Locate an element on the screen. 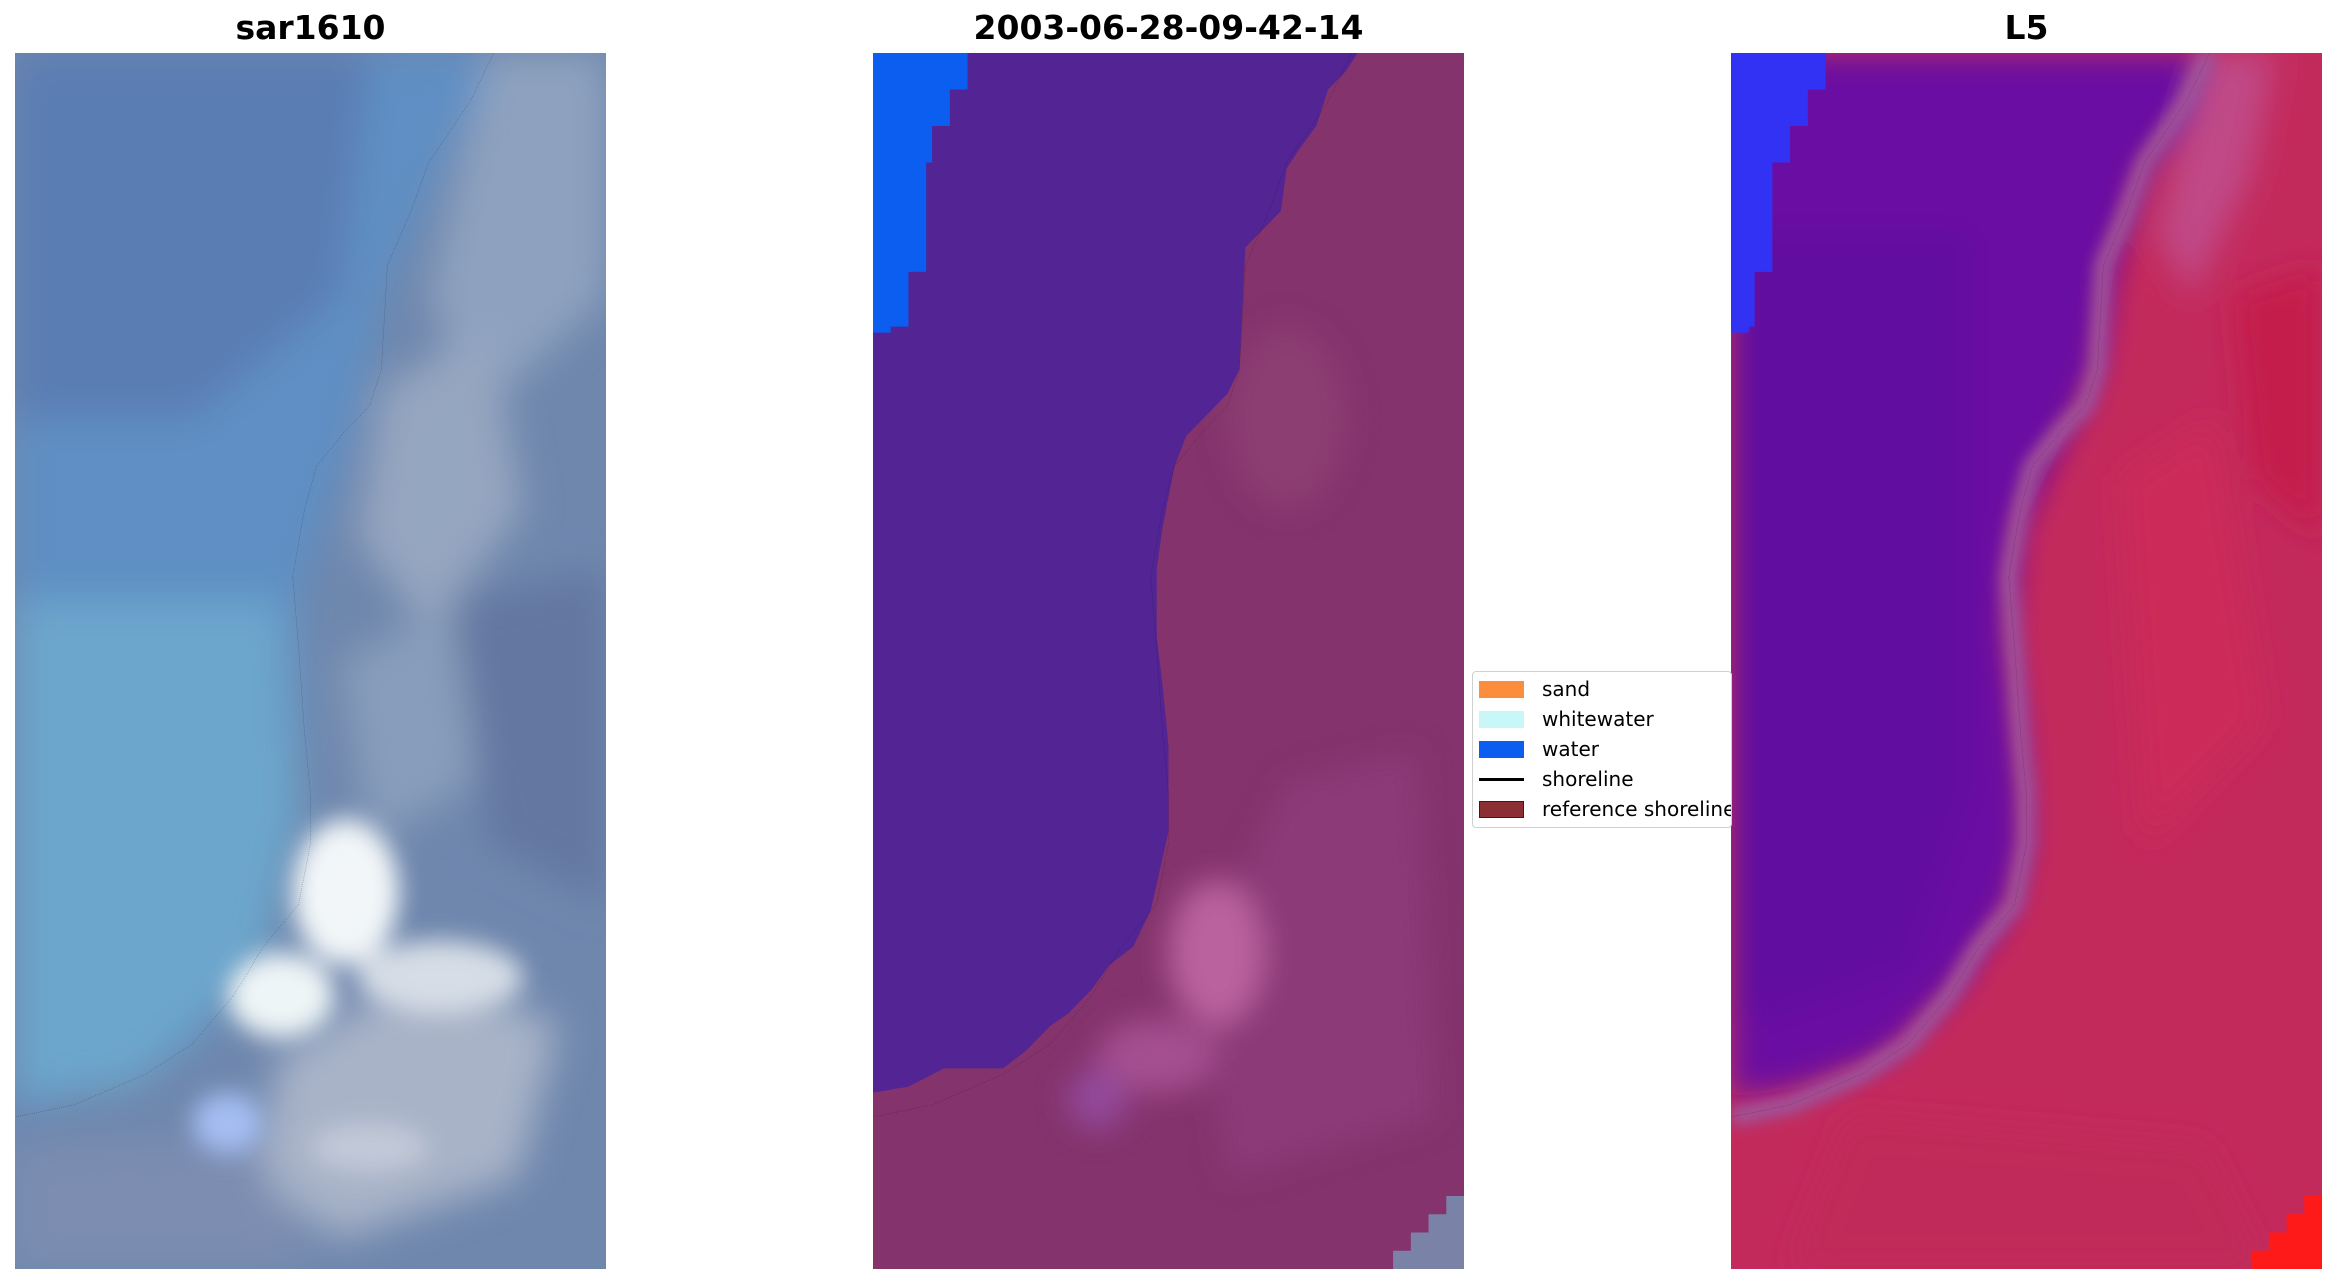 The width and height of the screenshot is (2334, 1283). legend-item-shoreline: shoreline is located at coordinates (1556, 779).